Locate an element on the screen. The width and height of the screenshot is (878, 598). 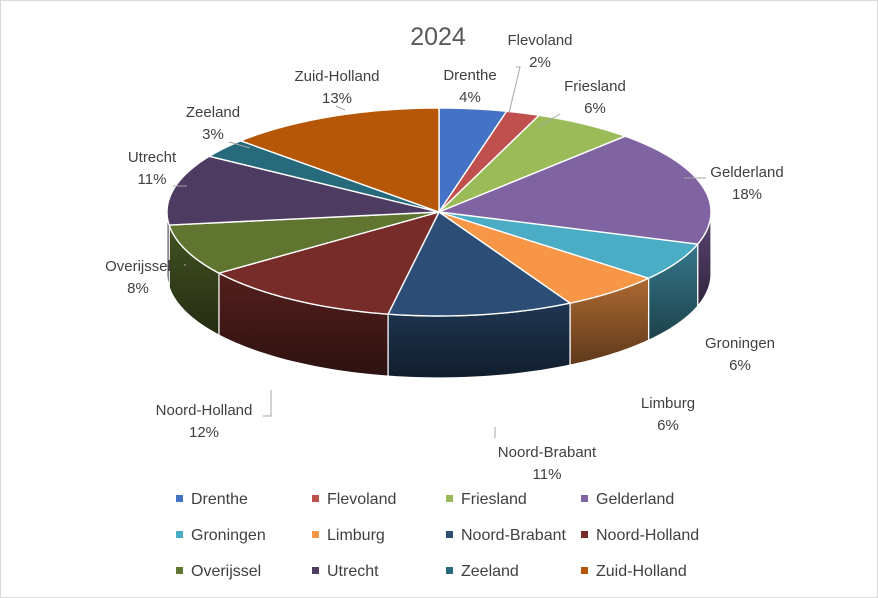
legend-label: Limburg is located at coordinates (356, 535).